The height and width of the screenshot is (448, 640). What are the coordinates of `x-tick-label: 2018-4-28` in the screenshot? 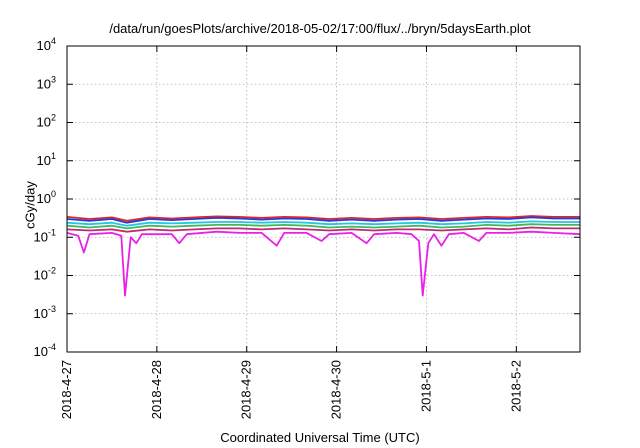 It's located at (156, 389).